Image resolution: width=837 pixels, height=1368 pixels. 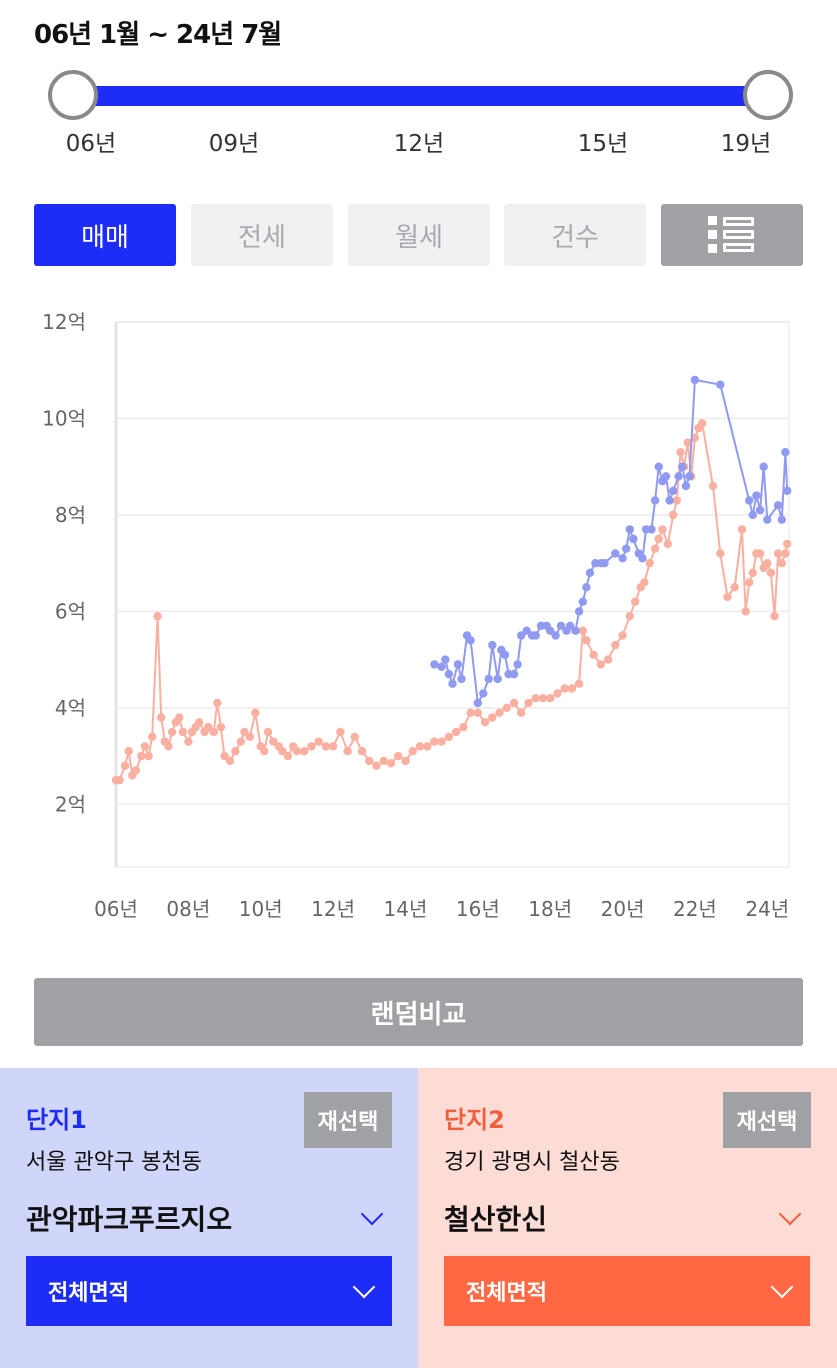 What do you see at coordinates (478, 909) in the screenshot?
I see `x-tick-label: 16년` at bounding box center [478, 909].